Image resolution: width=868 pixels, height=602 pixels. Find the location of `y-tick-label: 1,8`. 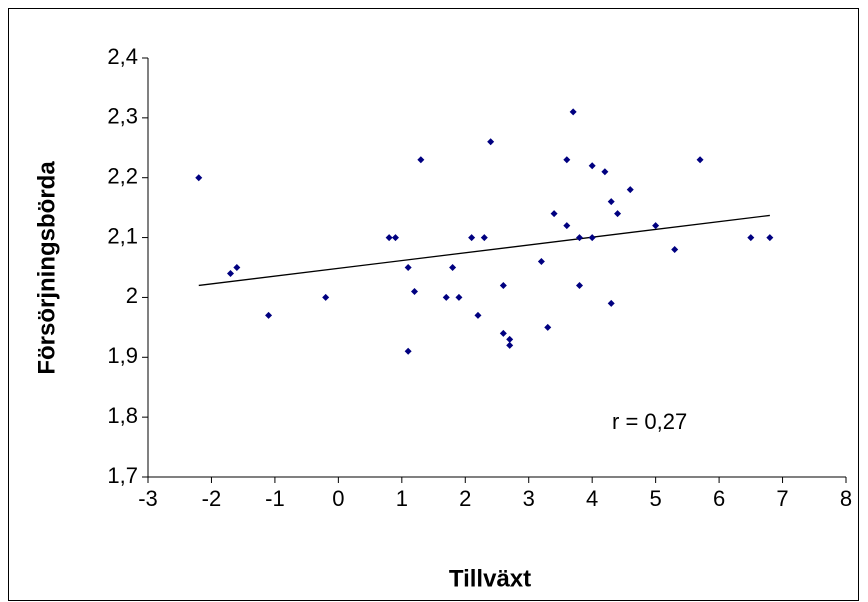

y-tick-label: 1,8 is located at coordinates (122, 415).